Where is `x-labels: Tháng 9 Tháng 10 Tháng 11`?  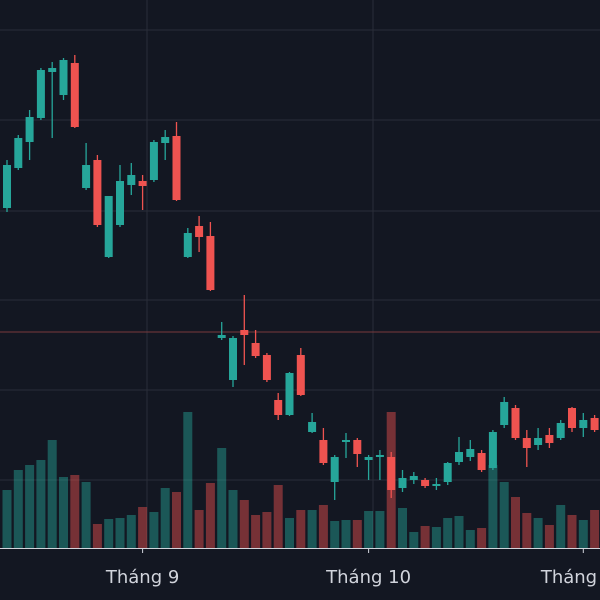
x-labels: Tháng 9 Tháng 10 Tháng 11 is located at coordinates (352, 568).